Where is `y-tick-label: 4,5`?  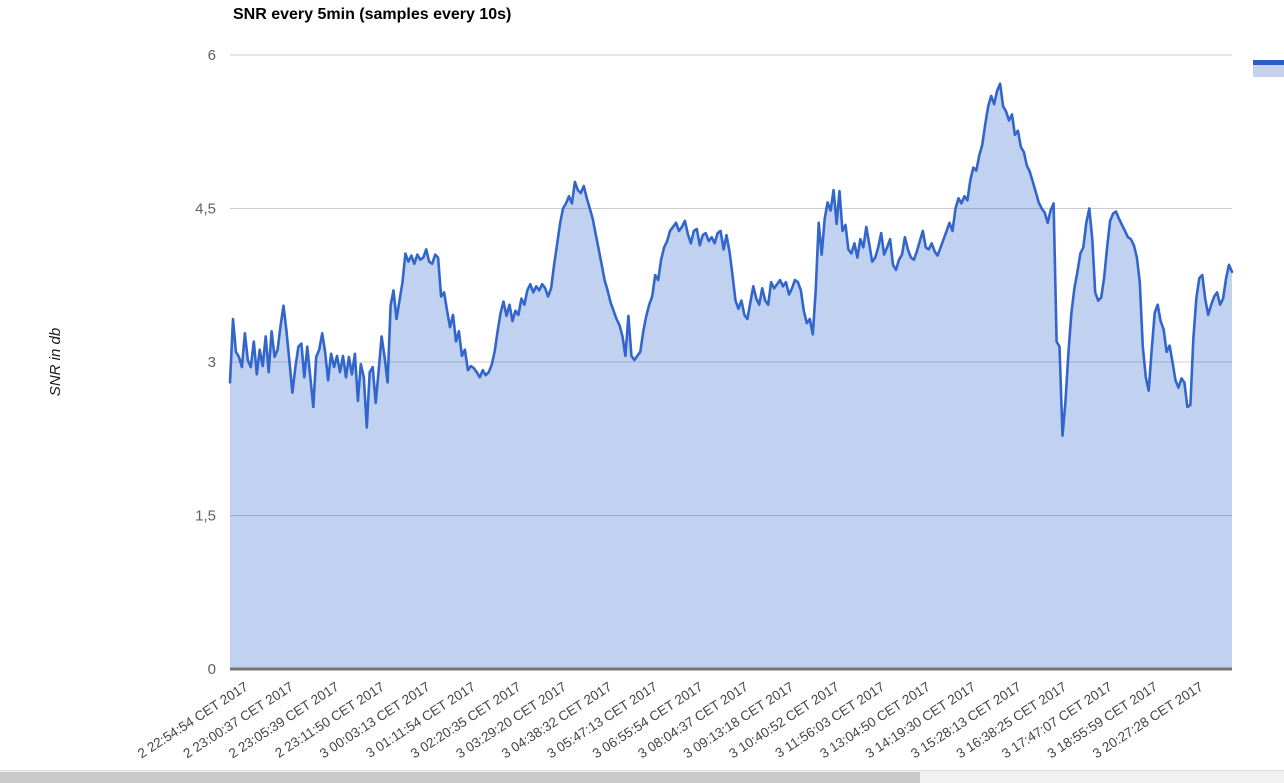
y-tick-label: 4,5 is located at coordinates (205, 209).